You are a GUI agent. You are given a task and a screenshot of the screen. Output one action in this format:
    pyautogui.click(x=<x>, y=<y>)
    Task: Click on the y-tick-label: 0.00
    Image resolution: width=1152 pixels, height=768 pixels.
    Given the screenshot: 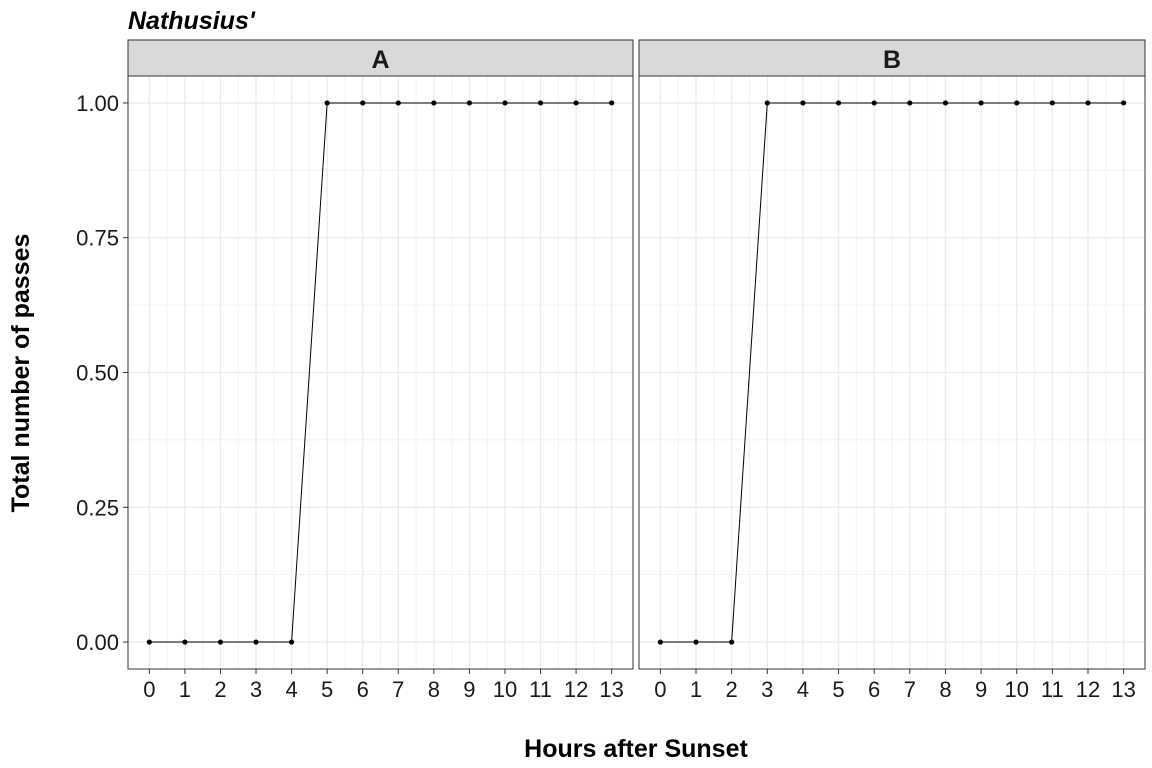 What is the action you would take?
    pyautogui.click(x=97, y=642)
    